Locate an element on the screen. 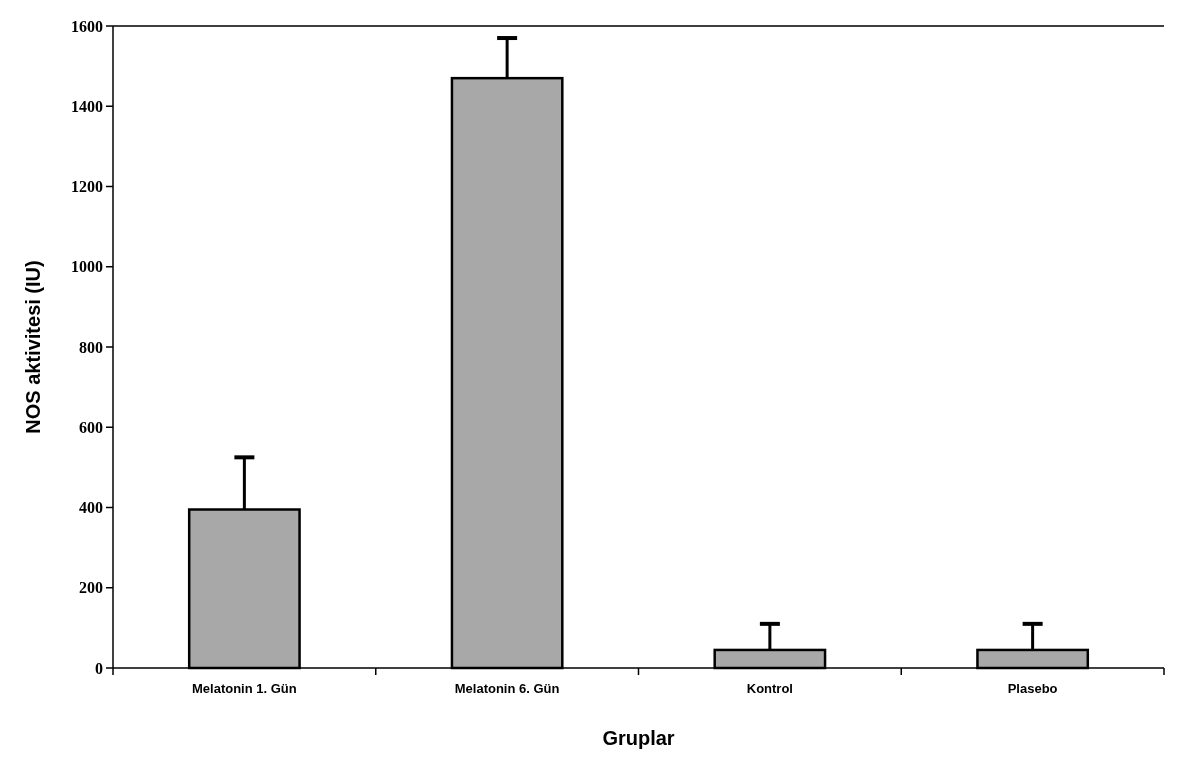  x-axis-title: Gruplar is located at coordinates (638, 738).